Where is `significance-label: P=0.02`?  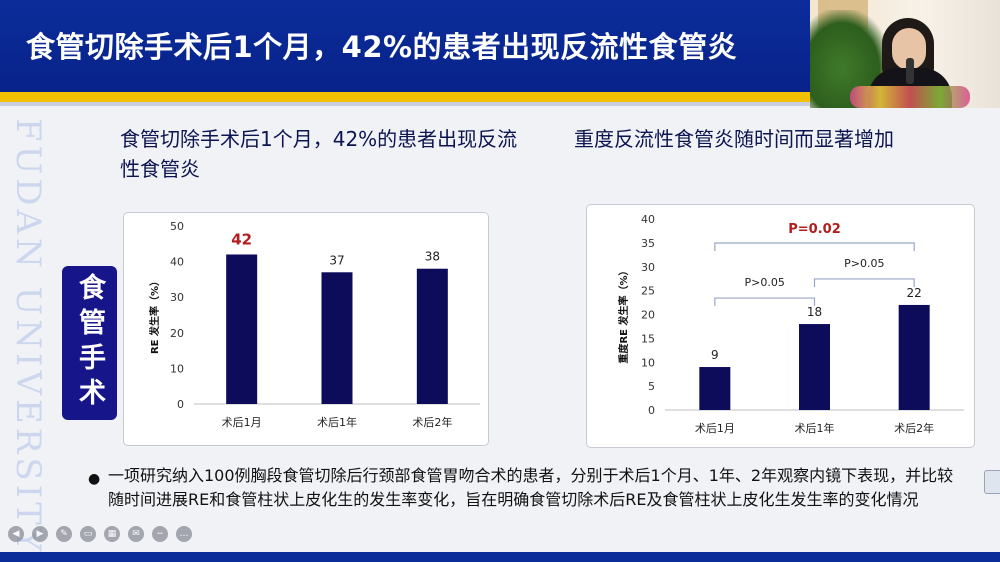 significance-label: P=0.02 is located at coordinates (814, 229).